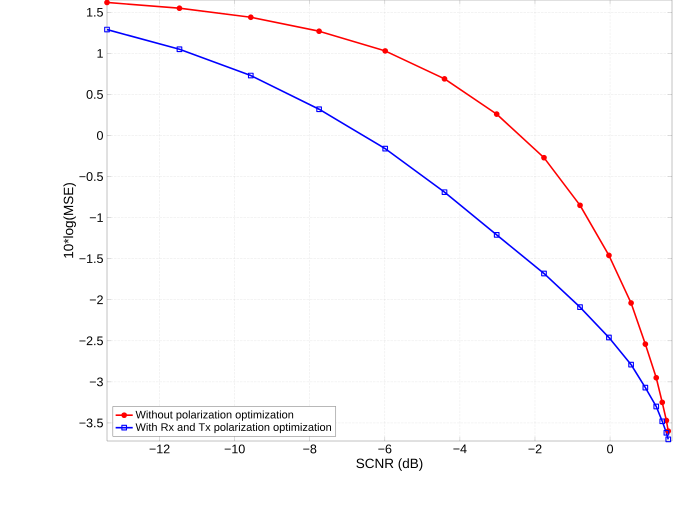 The width and height of the screenshot is (682, 509). Describe the element at coordinates (69, 220) in the screenshot. I see `y-axis-title: 10*log(MSE)` at that location.